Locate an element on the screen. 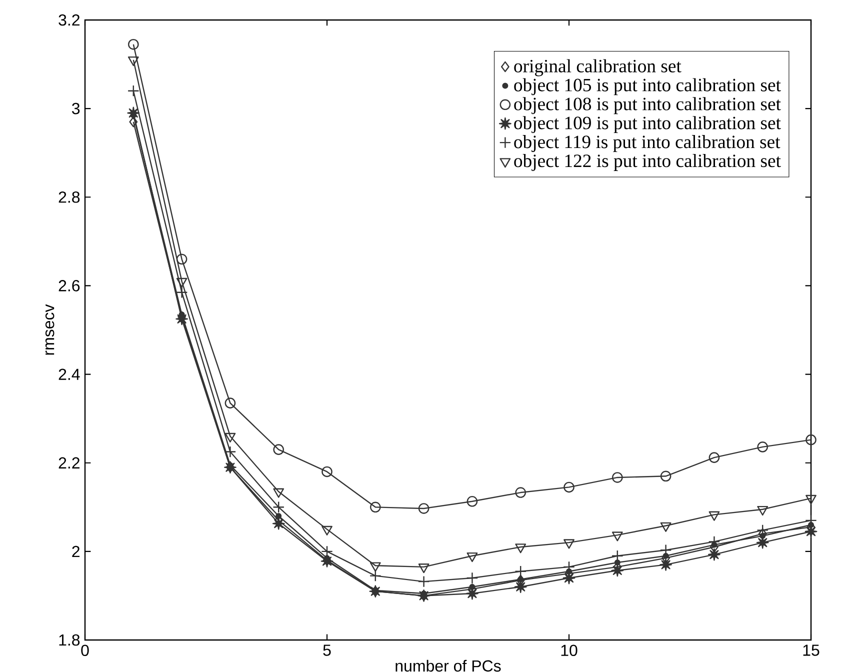 Image resolution: width=846 pixels, height=672 pixels. legend-label: object 108 is put into calibration set is located at coordinates (647, 105).